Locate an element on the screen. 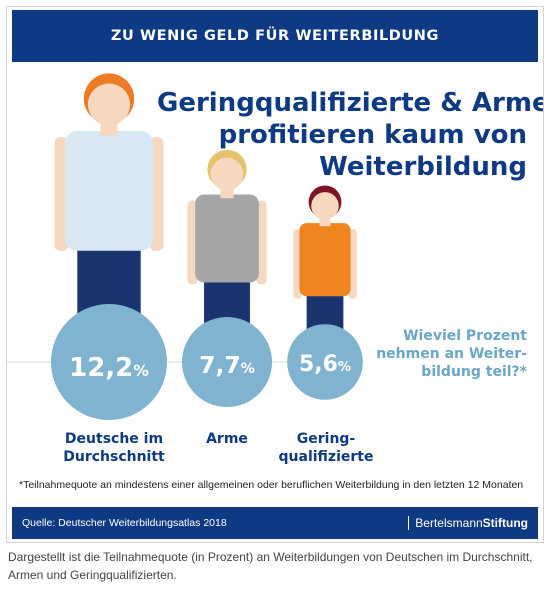 This screenshot has height=591, width=550. person-figure: 7,7% is located at coordinates (227, 278).